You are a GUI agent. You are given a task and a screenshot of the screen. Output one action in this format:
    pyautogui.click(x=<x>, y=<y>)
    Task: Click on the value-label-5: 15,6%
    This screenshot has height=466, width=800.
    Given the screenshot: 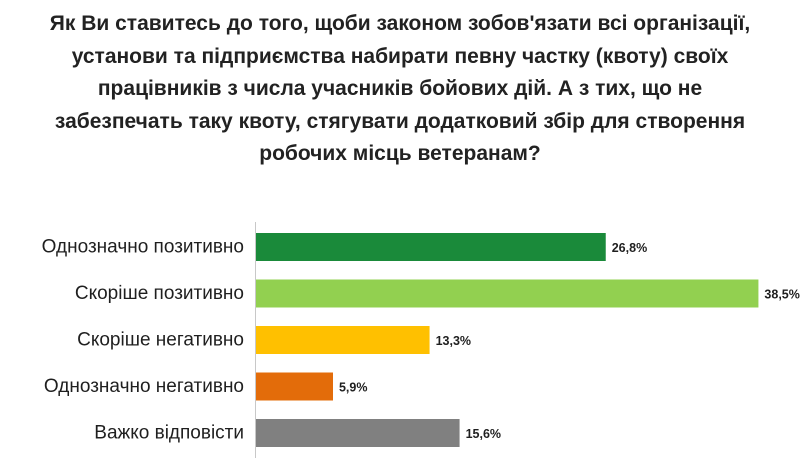 What is the action you would take?
    pyautogui.click(x=483, y=434)
    